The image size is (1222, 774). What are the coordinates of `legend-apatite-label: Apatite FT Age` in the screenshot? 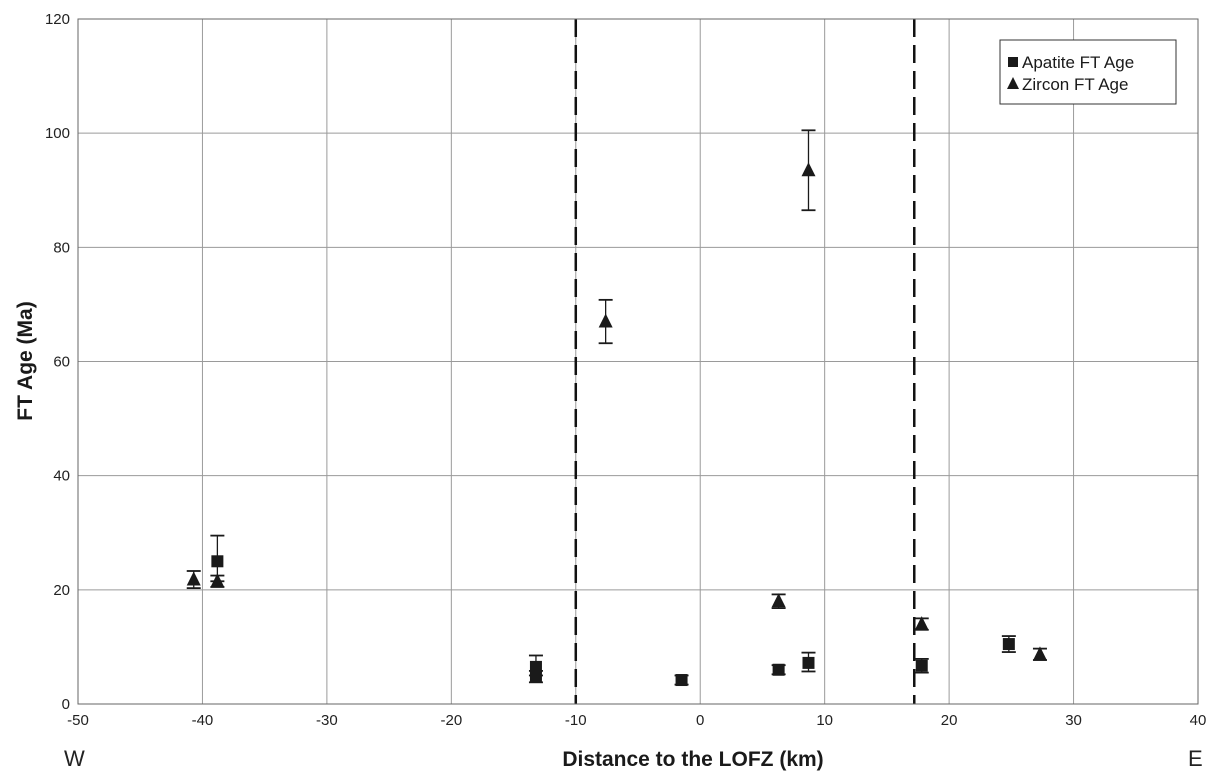 It's located at (1078, 62).